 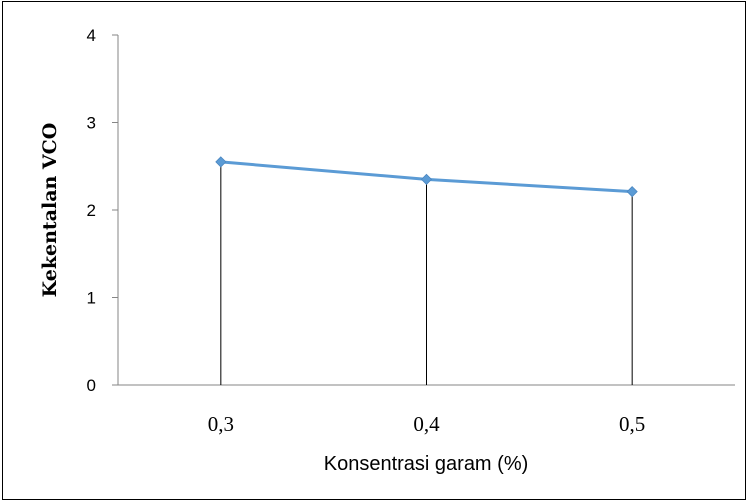 What do you see at coordinates (103, 210) in the screenshot?
I see `y-axis: 0 1 2 3 4` at bounding box center [103, 210].